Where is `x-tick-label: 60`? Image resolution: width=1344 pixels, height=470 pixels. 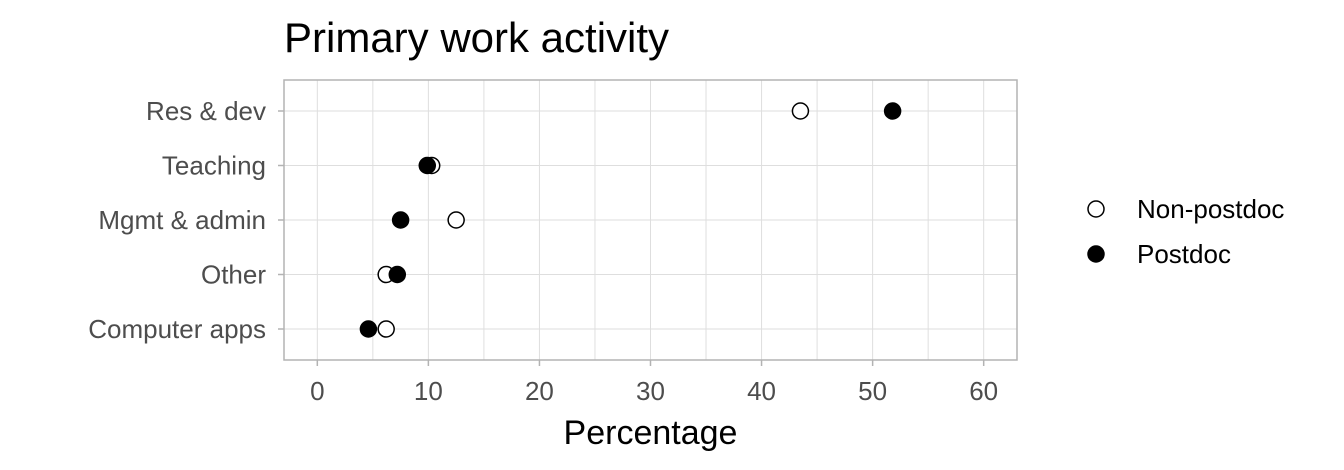
x-tick-label: 60 is located at coordinates (983, 391).